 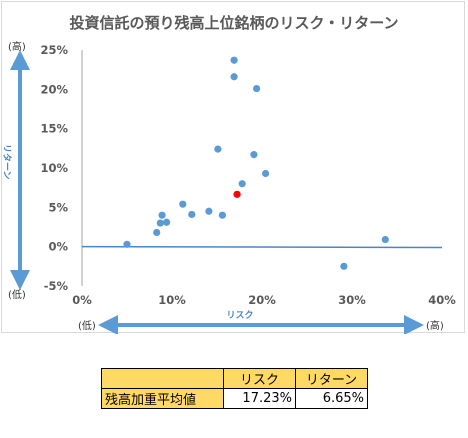 What do you see at coordinates (234, 23) in the screenshot?
I see `chart-title: 投資信託の預り残高上位銘柄のリスク・リターン` at bounding box center [234, 23].